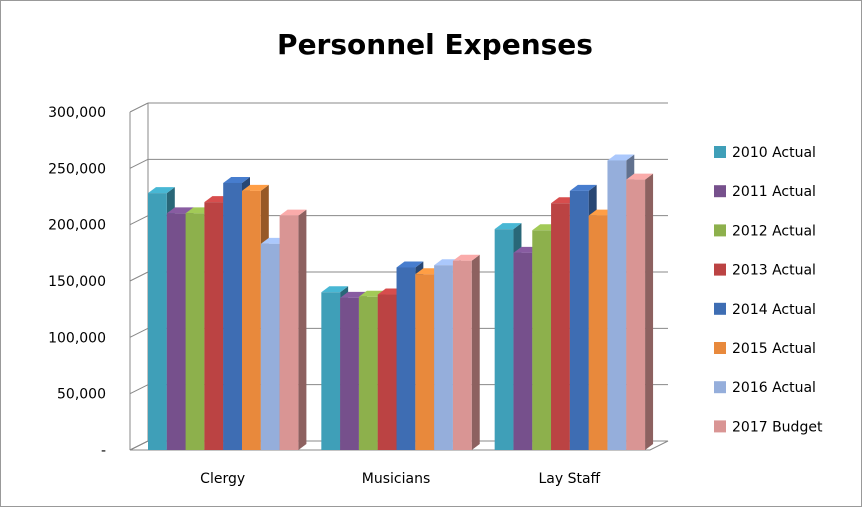  Describe the element at coordinates (569, 479) in the screenshot. I see `x-tick-label: Lay Staff` at that location.